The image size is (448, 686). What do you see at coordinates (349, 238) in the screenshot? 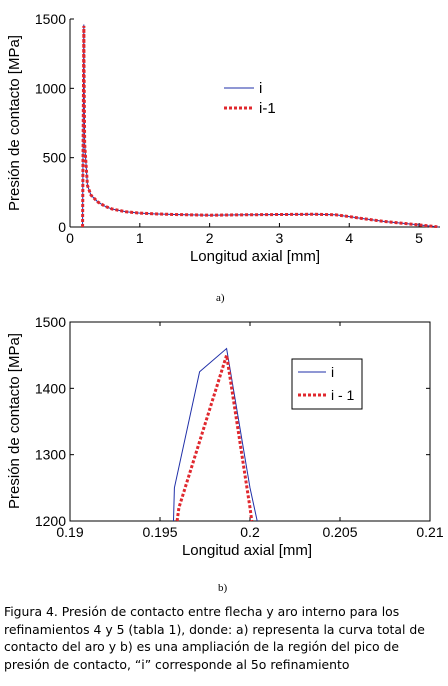
I see `chart-a-xtick-label: 4` at bounding box center [349, 238].